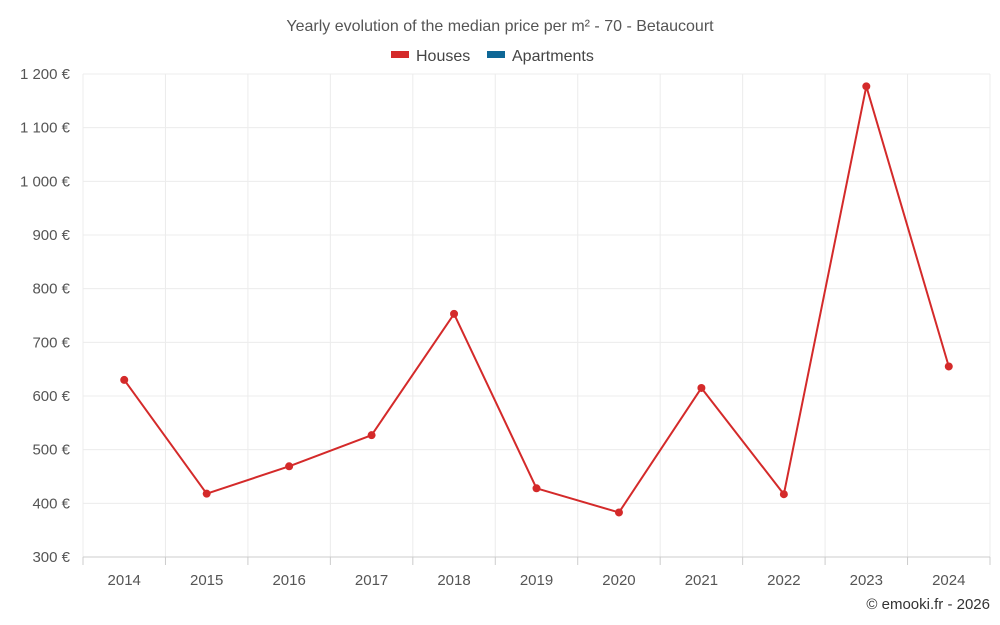 The width and height of the screenshot is (1000, 625). I want to click on x-tick-label: 2023, so click(866, 580).